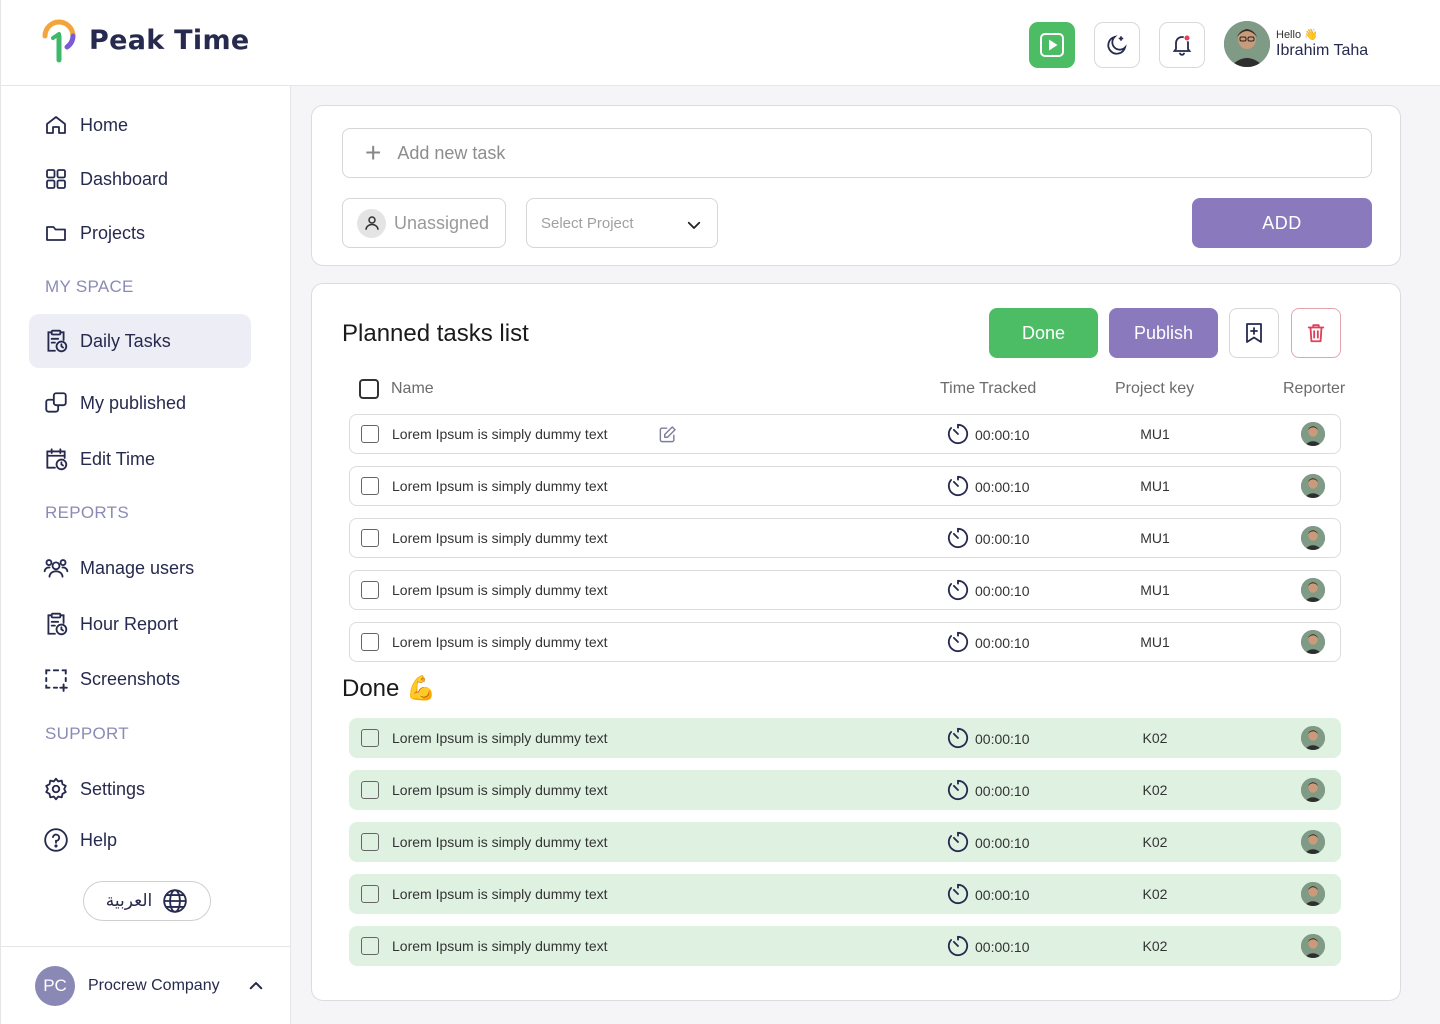 The image size is (1440, 1024). I want to click on greeting-text: Hello 👋, so click(1297, 35).